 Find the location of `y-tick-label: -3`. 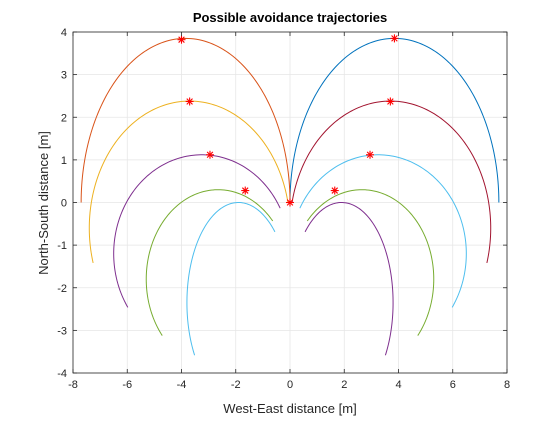

y-tick-label: -3 is located at coordinates (62, 331).